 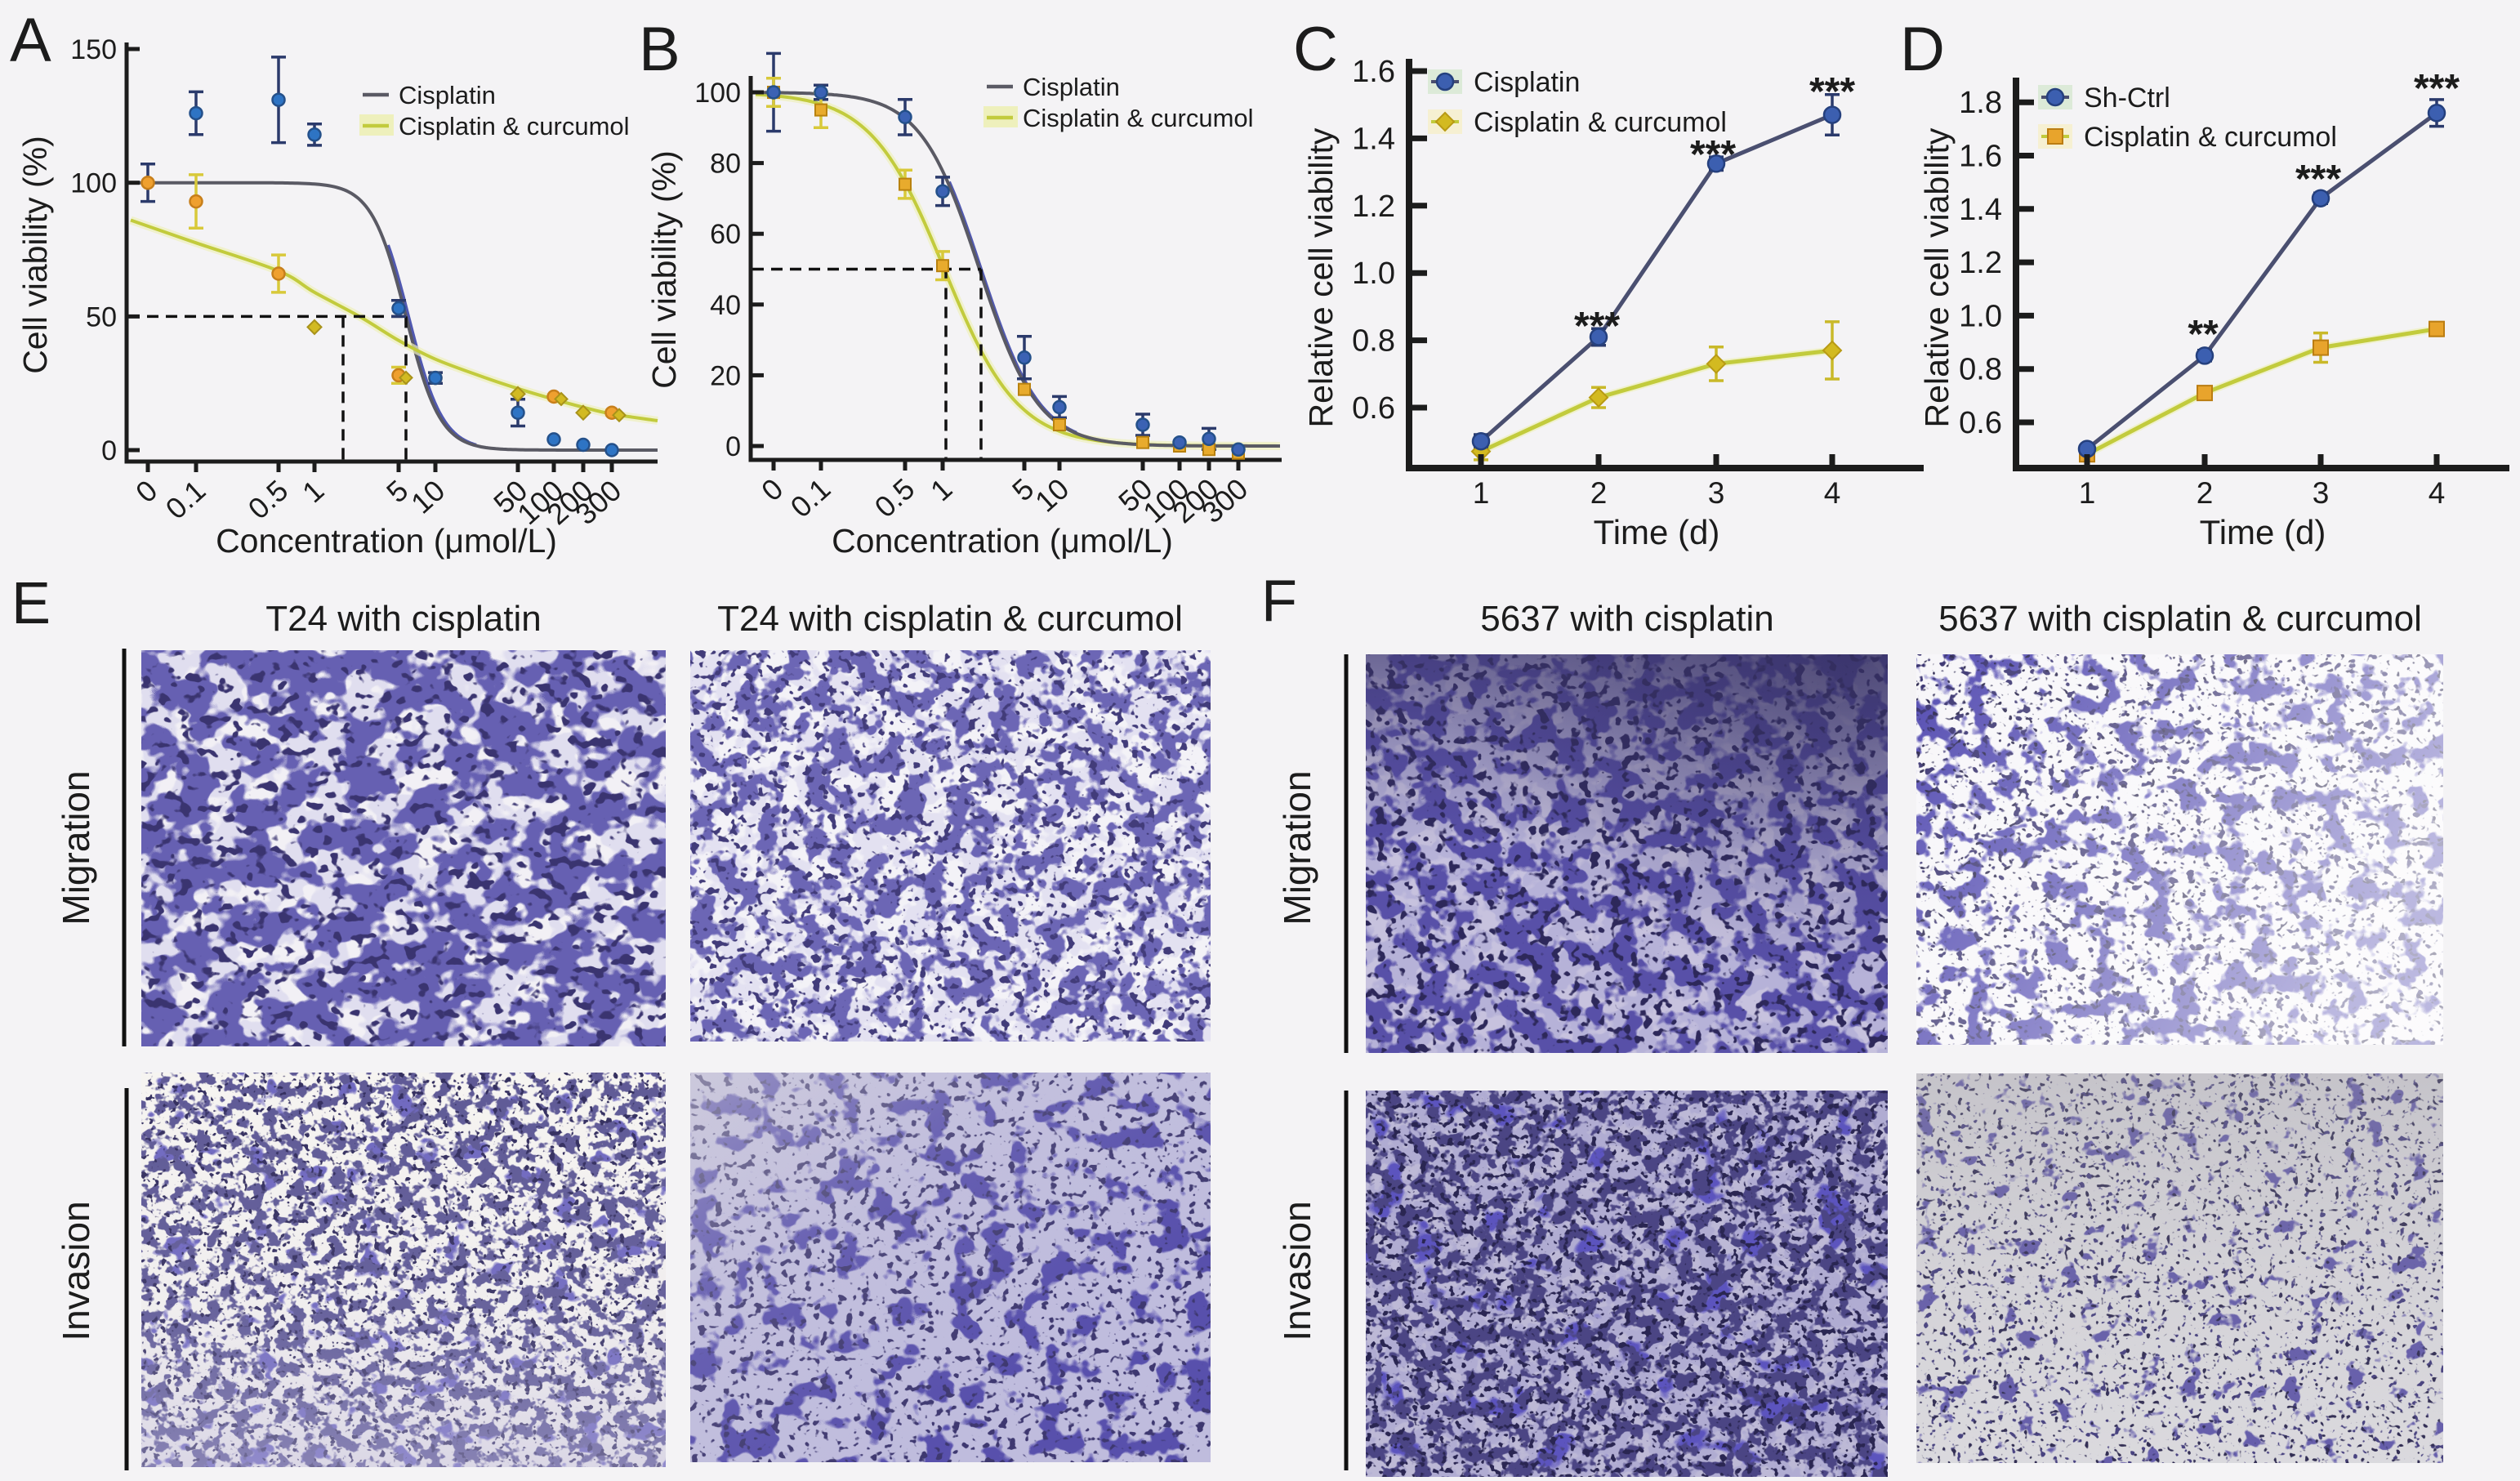 What do you see at coordinates (403, 619) in the screenshot?
I see `svg-text: T24 with cisplatin` at bounding box center [403, 619].